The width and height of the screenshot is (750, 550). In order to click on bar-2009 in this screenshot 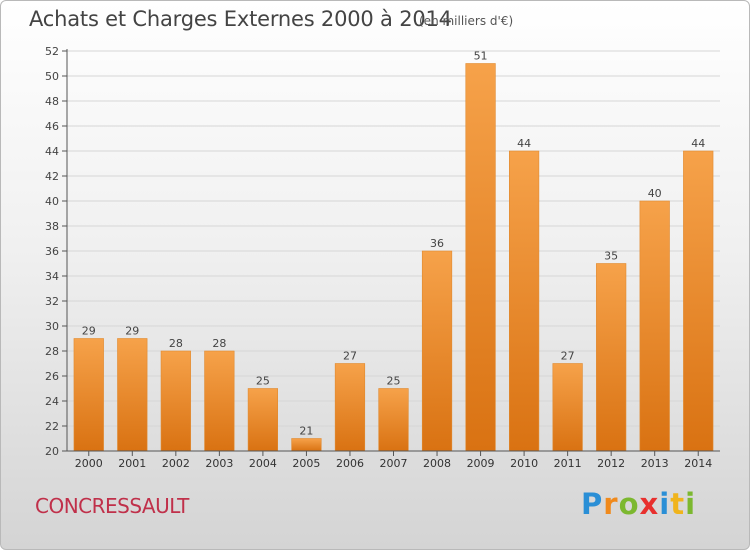, I will do `click(480, 257)`.